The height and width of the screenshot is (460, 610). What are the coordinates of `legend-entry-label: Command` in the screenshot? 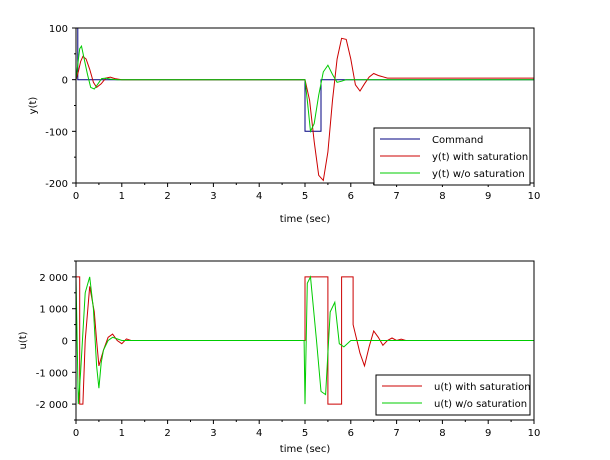 It's located at (457, 140).